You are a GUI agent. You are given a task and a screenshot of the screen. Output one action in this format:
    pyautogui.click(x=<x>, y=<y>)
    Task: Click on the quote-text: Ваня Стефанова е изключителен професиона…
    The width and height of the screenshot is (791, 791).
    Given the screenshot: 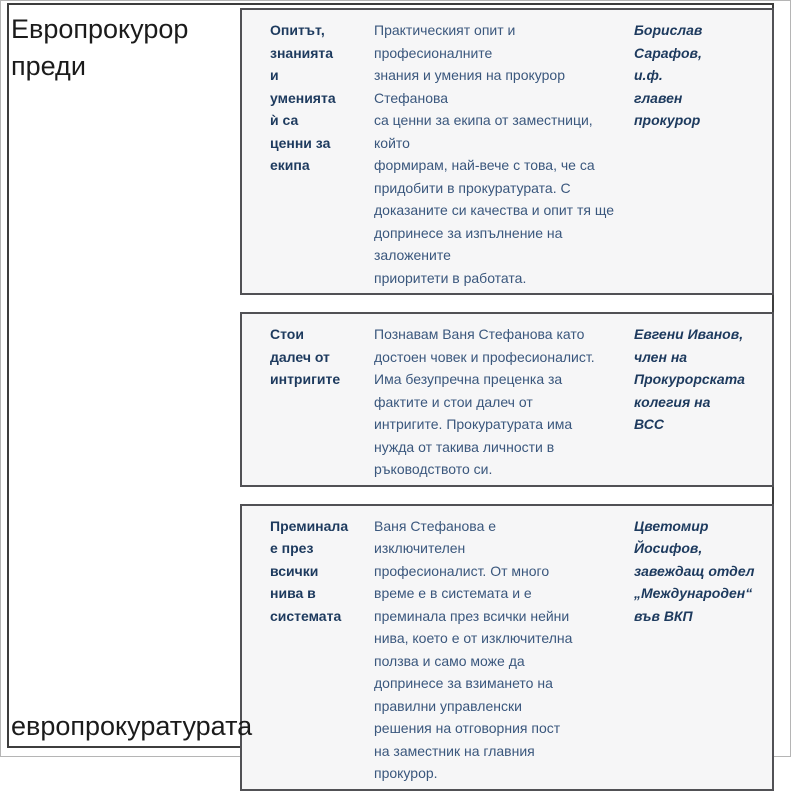 What is the action you would take?
    pyautogui.click(x=473, y=649)
    